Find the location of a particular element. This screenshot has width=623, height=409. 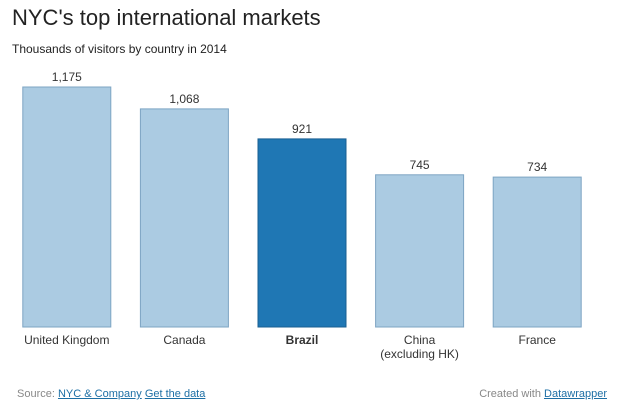

bar-canada is located at coordinates (184, 218).